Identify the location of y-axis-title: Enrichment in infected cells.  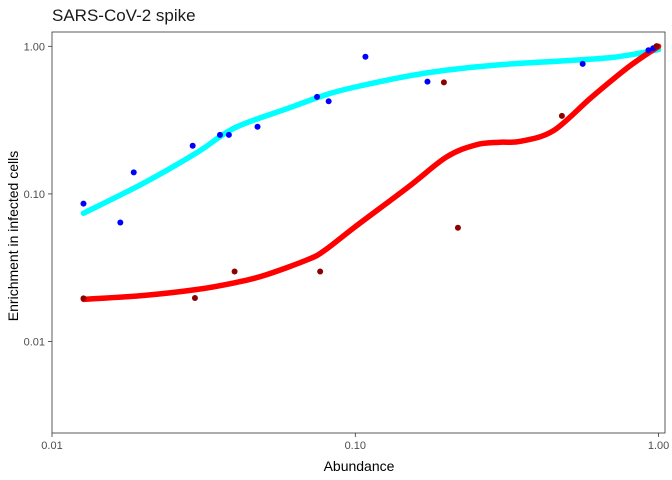
(13, 236).